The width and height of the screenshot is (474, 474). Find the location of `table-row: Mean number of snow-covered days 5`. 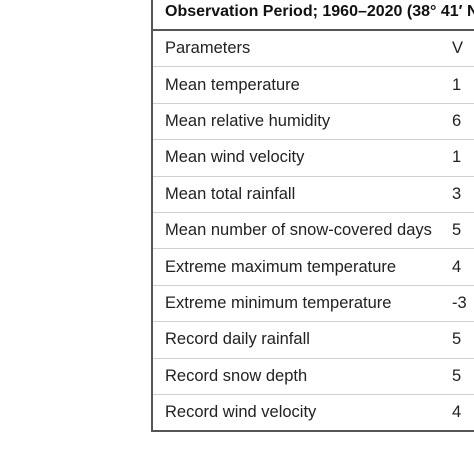

table-row: Mean number of snow-covered days 5 is located at coordinates (312, 231).